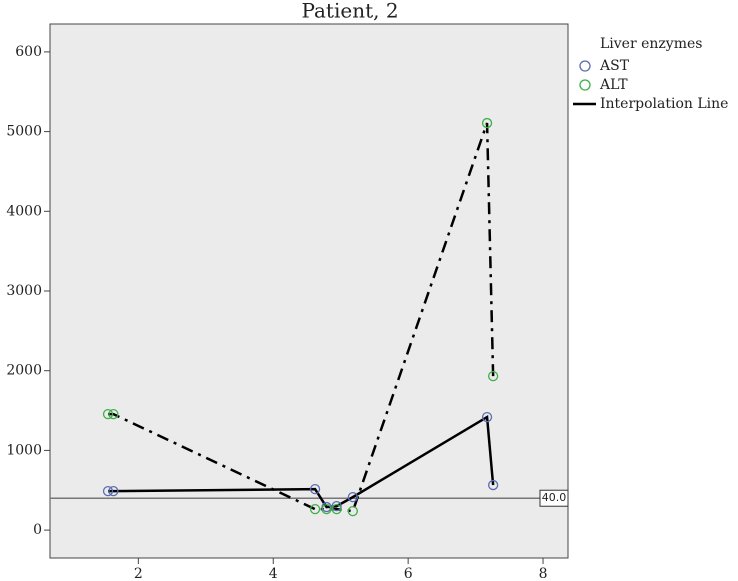  Describe the element at coordinates (349, 11) in the screenshot. I see `chart-title: Patient, 2` at that location.